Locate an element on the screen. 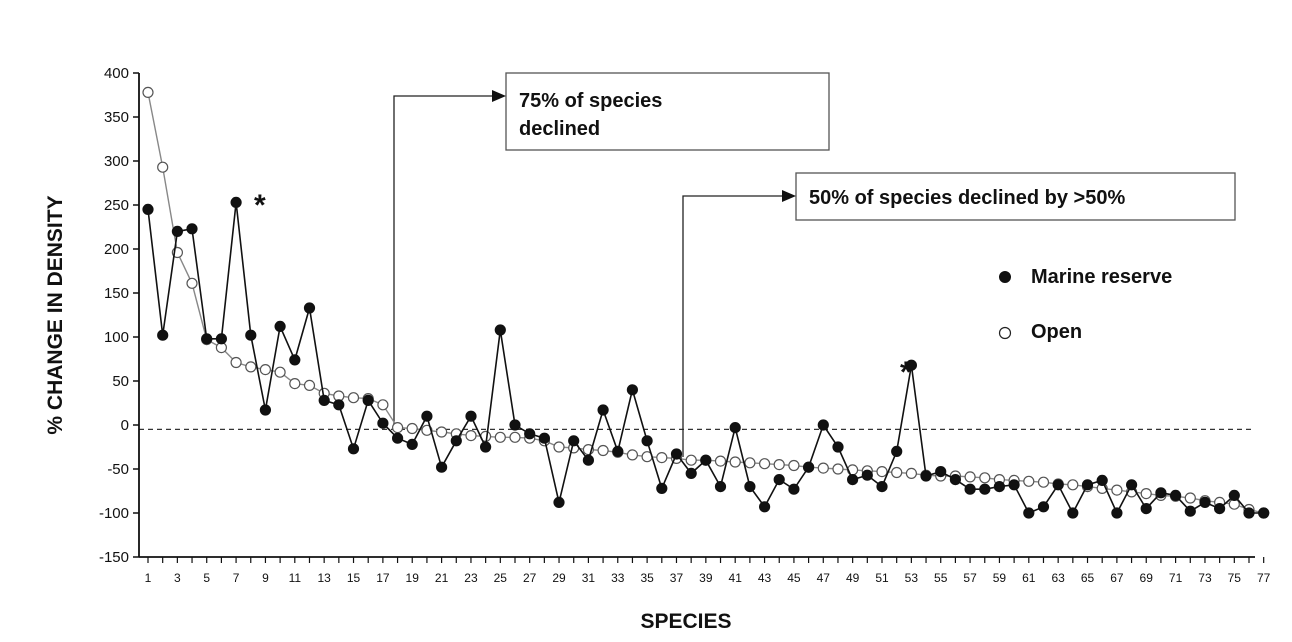  x-tick-label: 67 is located at coordinates (1117, 578).